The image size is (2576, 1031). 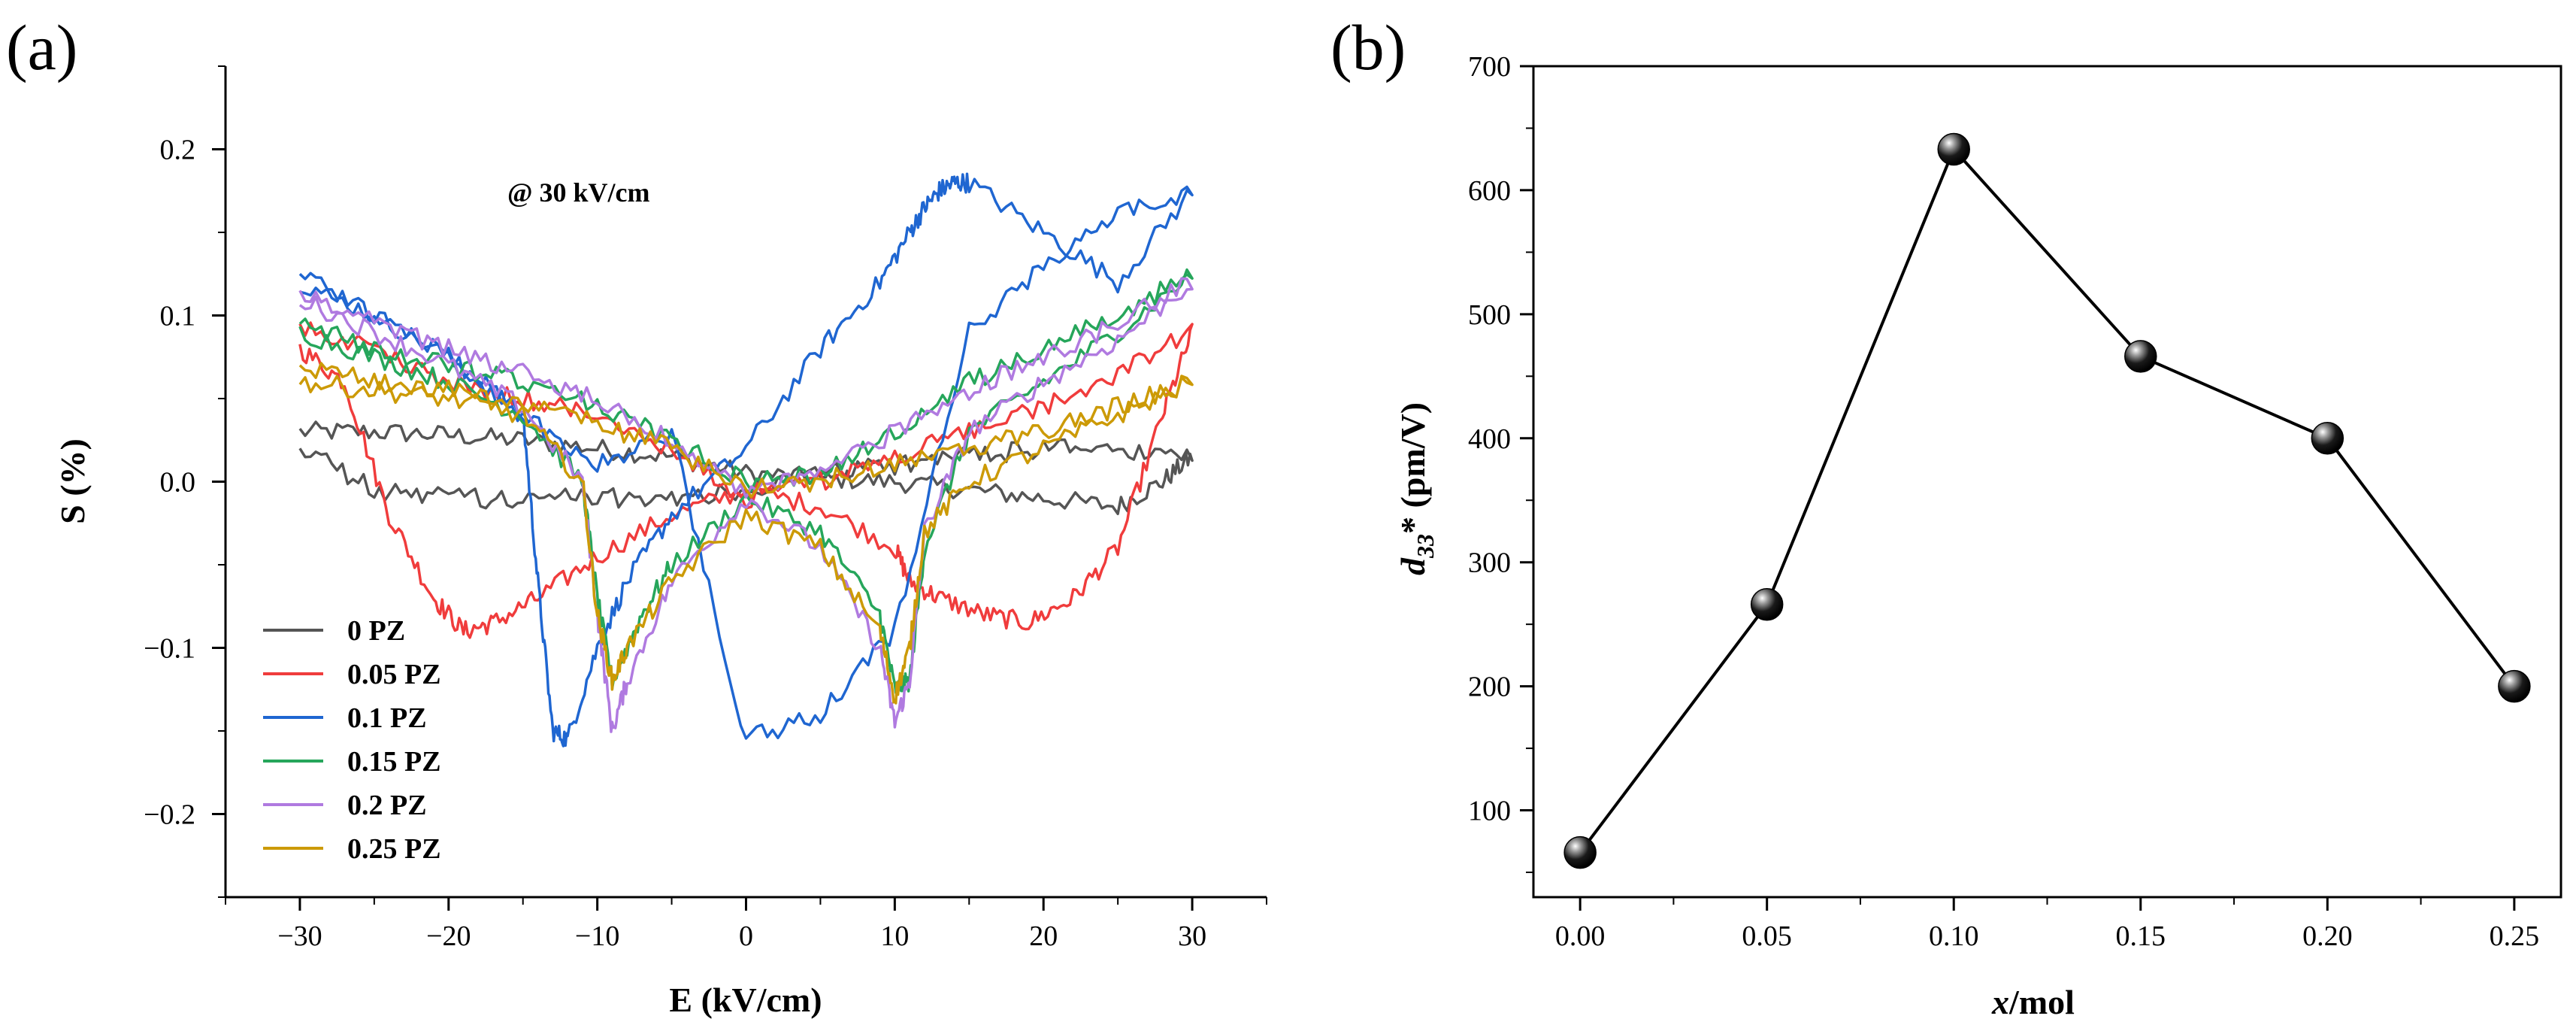 What do you see at coordinates (1580, 936) in the screenshot?
I see `panel-b-x-tick-label: 0.00` at bounding box center [1580, 936].